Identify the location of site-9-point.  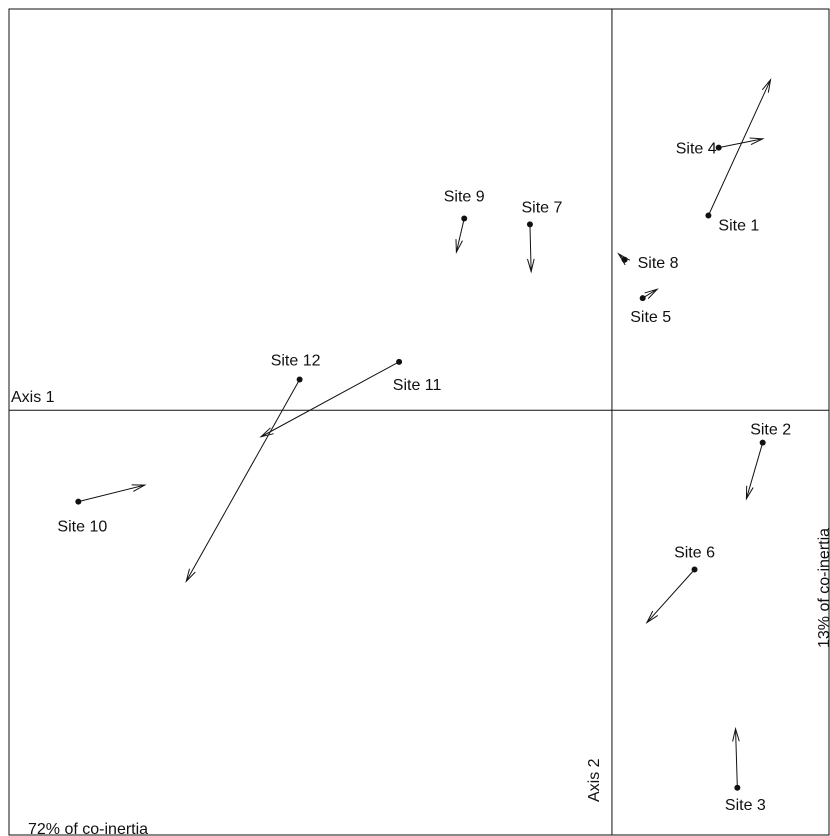
(464, 218).